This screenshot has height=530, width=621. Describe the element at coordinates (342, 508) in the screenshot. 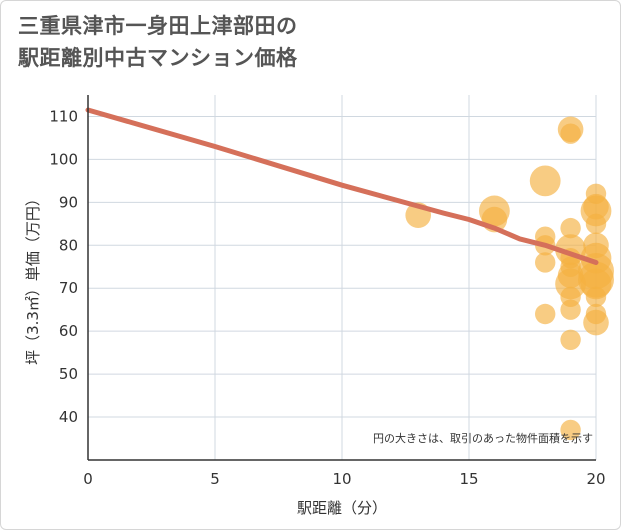

I see `x-axis-label: 駅距離（分）` at that location.